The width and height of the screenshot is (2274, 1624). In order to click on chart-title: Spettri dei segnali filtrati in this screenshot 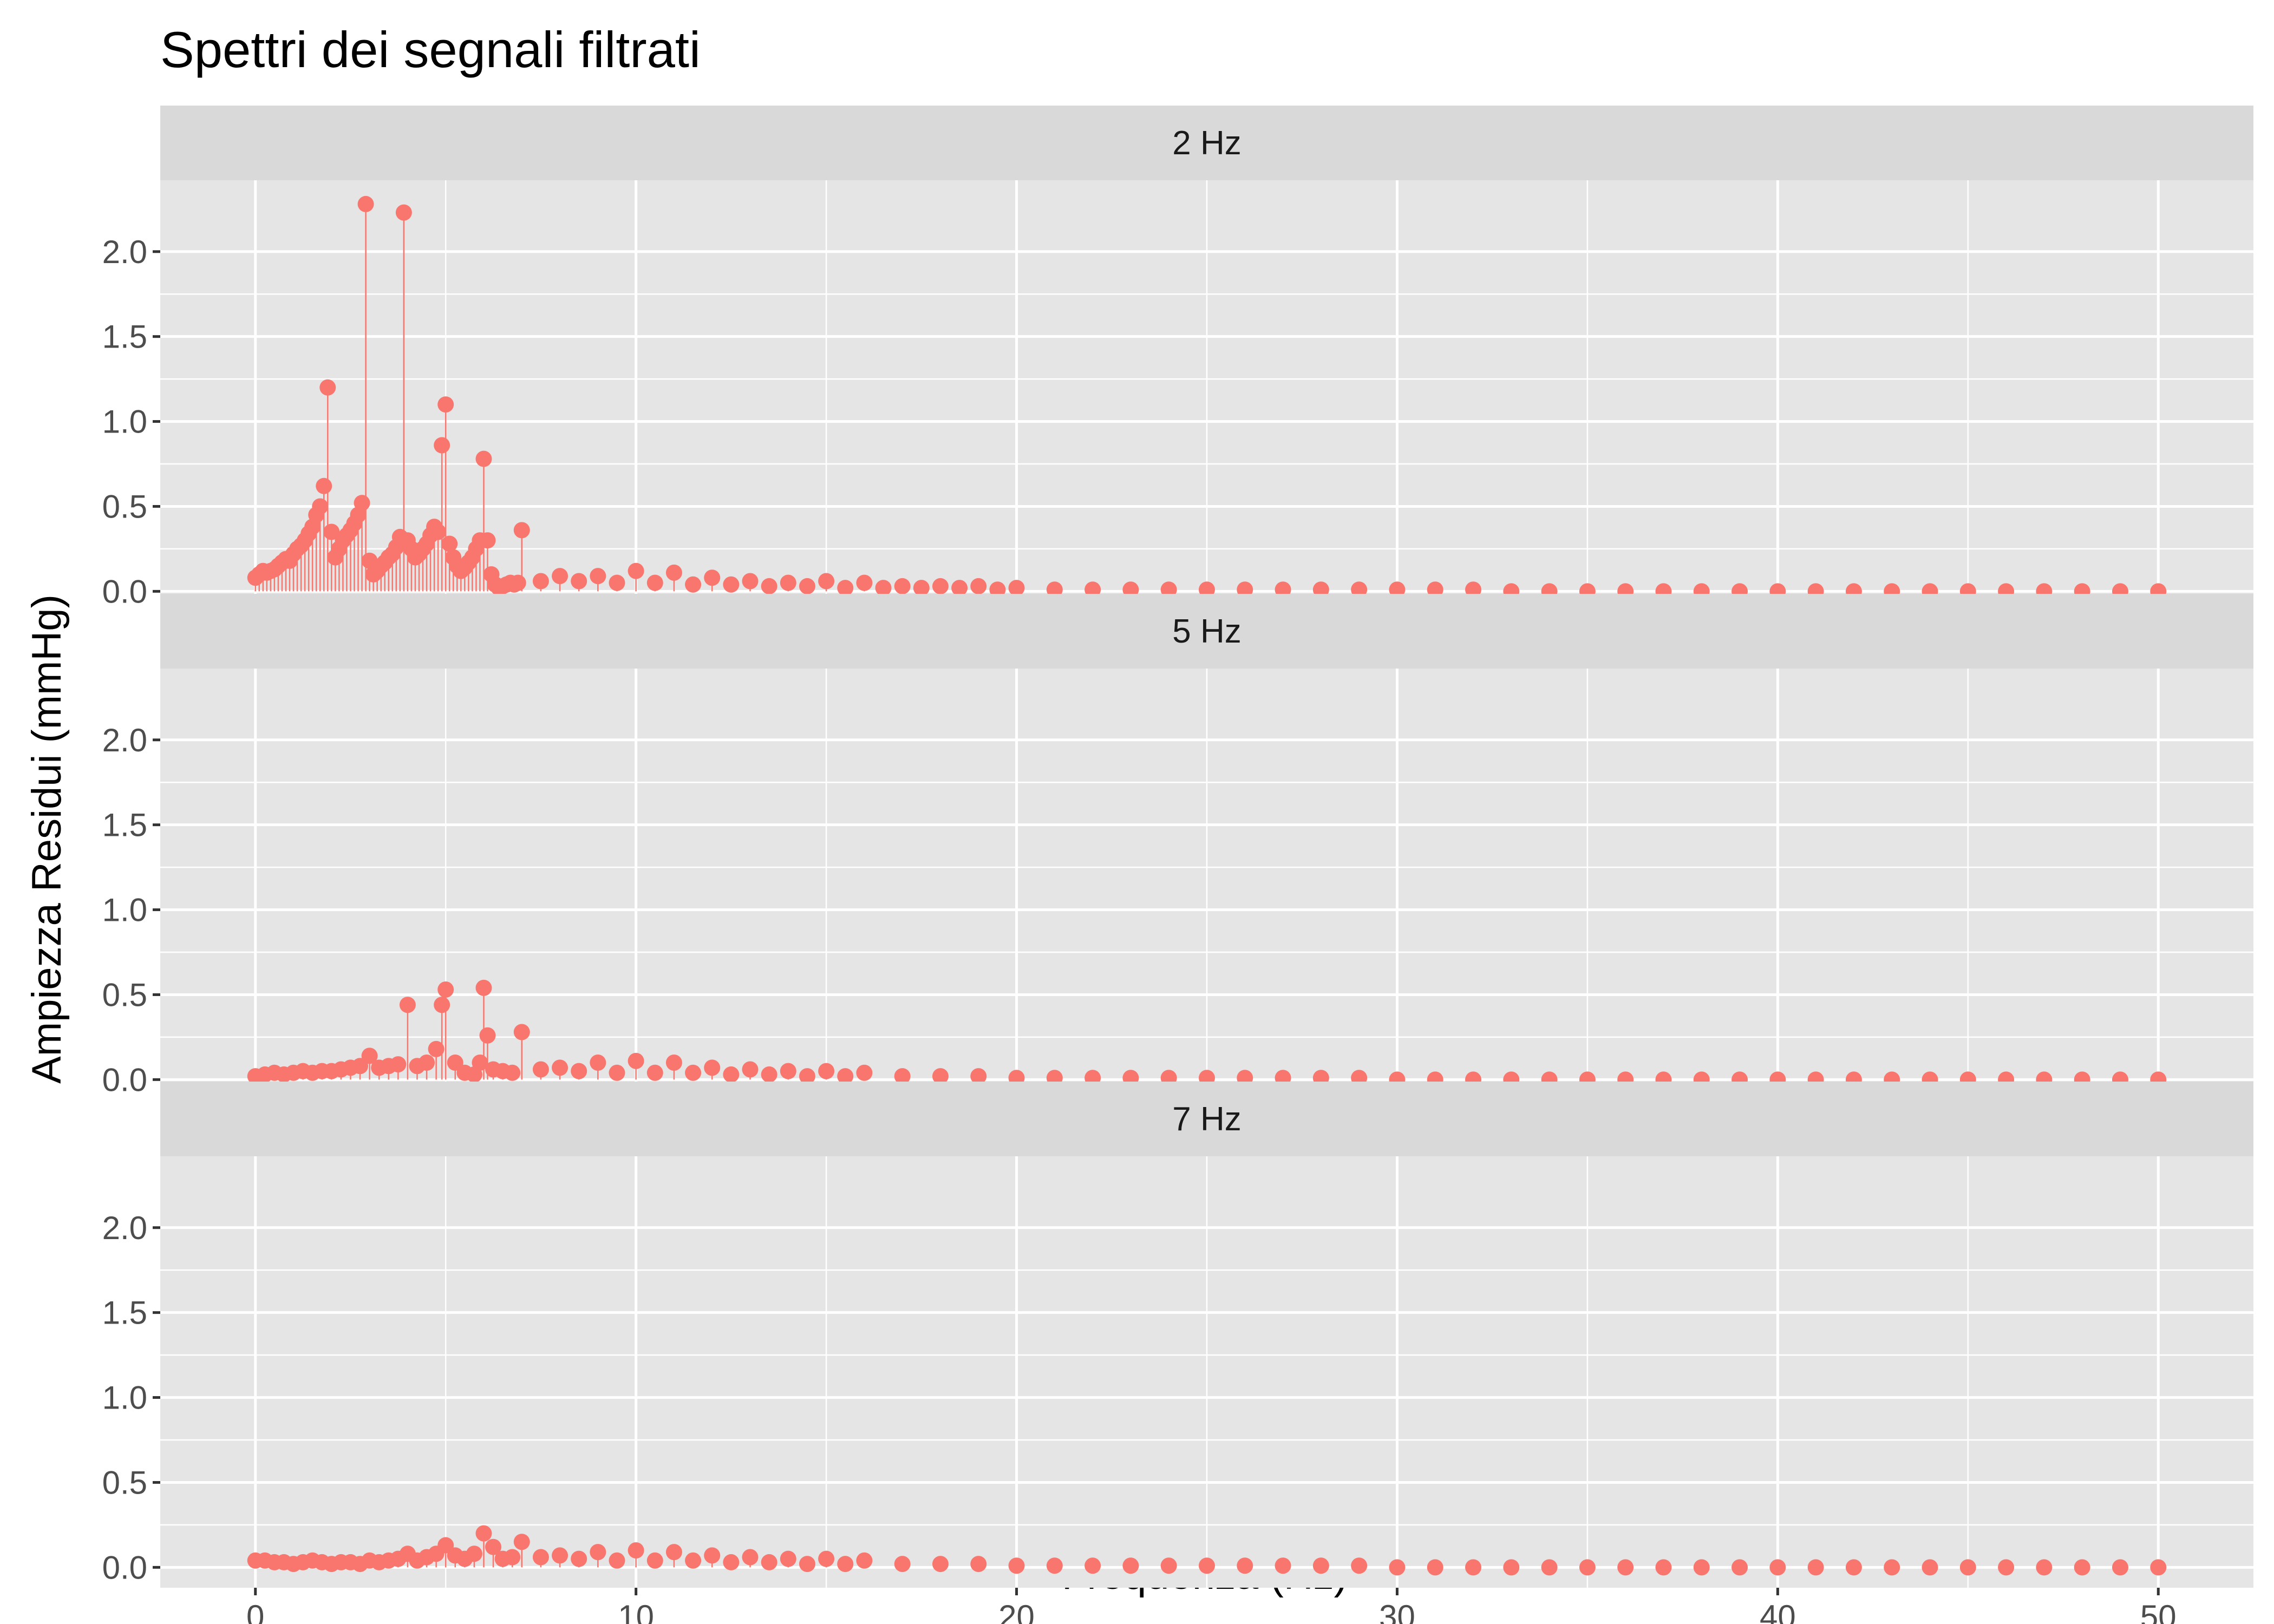, I will do `click(431, 49)`.